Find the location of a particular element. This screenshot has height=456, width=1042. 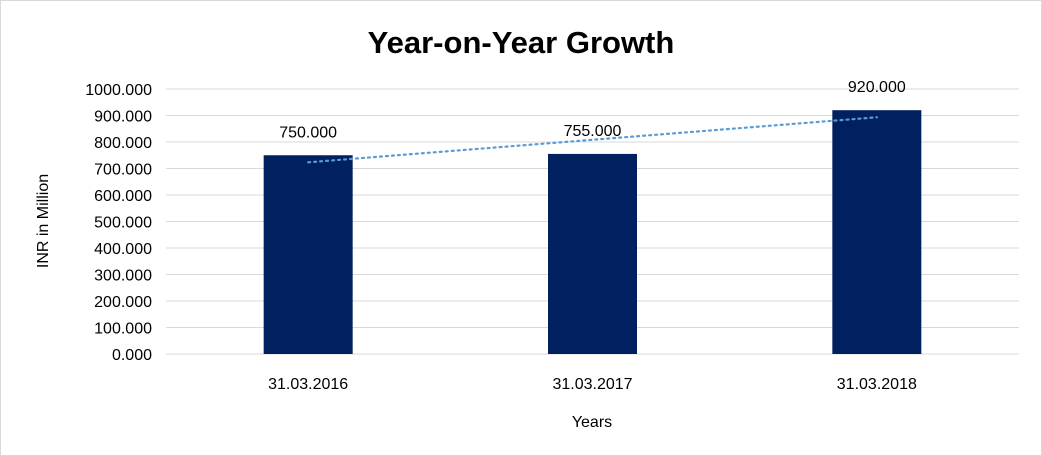

data-label: 750.000 is located at coordinates (308, 132).